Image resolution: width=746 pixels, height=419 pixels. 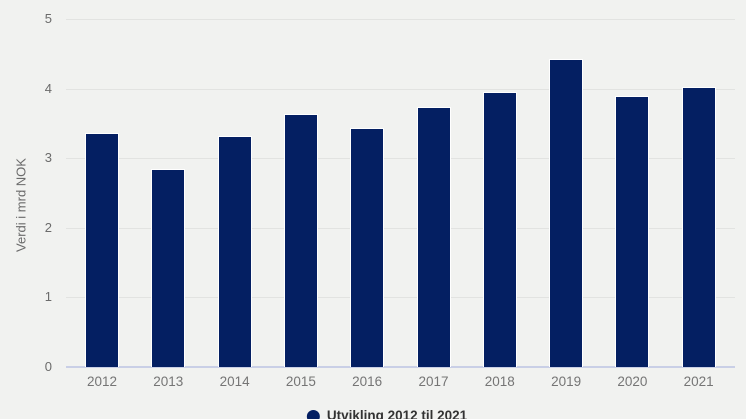 What do you see at coordinates (21, 205) in the screenshot?
I see `y-axis-title: Verdi i mrd NOK` at bounding box center [21, 205].